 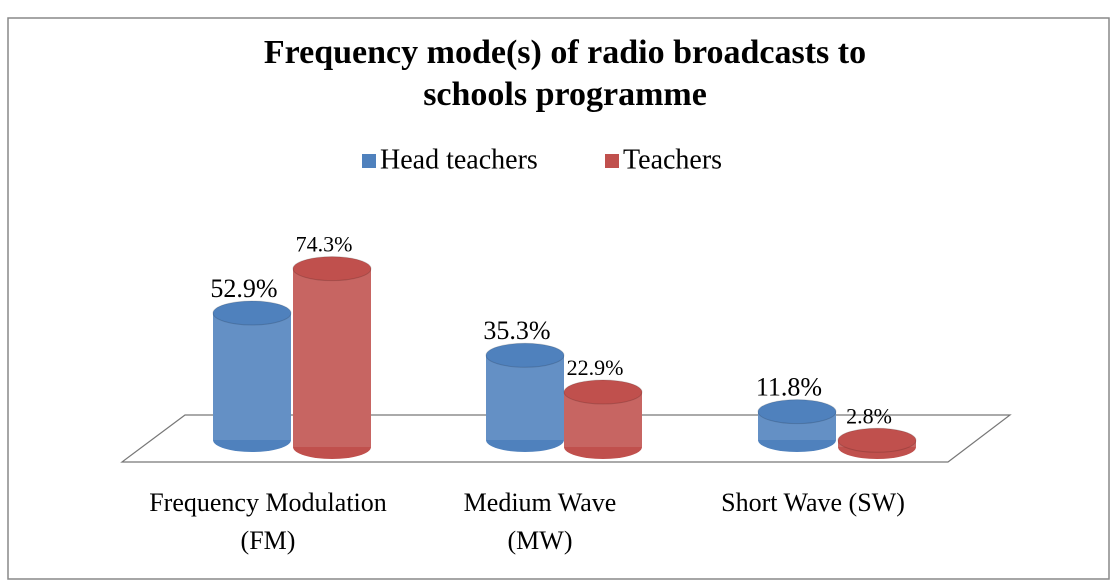 I want to click on value-label: 22.9%, so click(x=595, y=367).